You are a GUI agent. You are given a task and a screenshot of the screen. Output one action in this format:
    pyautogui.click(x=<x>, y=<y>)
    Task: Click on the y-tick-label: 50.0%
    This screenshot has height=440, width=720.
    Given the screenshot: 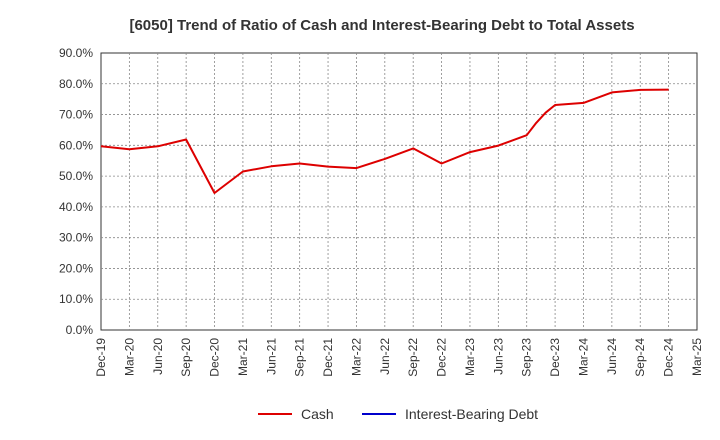 What is the action you would take?
    pyautogui.click(x=76, y=176)
    